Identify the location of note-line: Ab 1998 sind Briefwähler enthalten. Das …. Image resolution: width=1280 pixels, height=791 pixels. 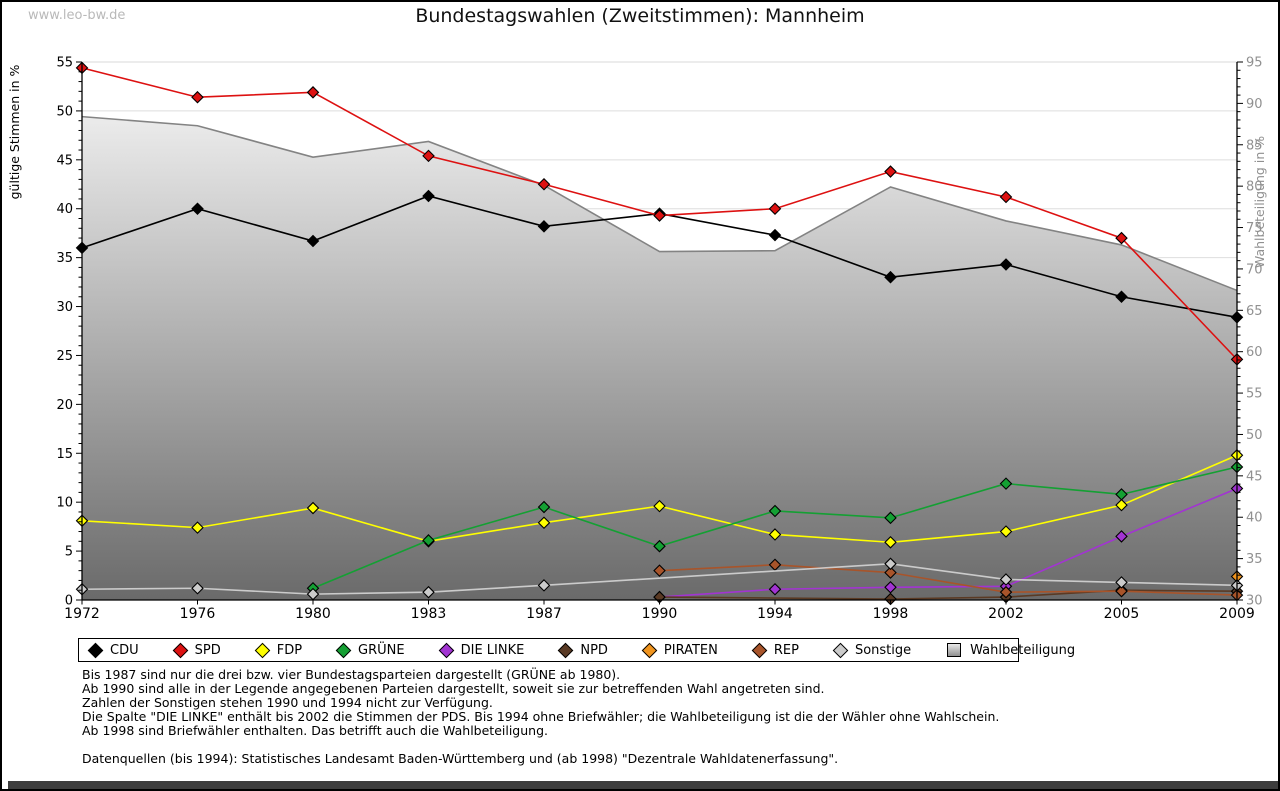
(315, 730).